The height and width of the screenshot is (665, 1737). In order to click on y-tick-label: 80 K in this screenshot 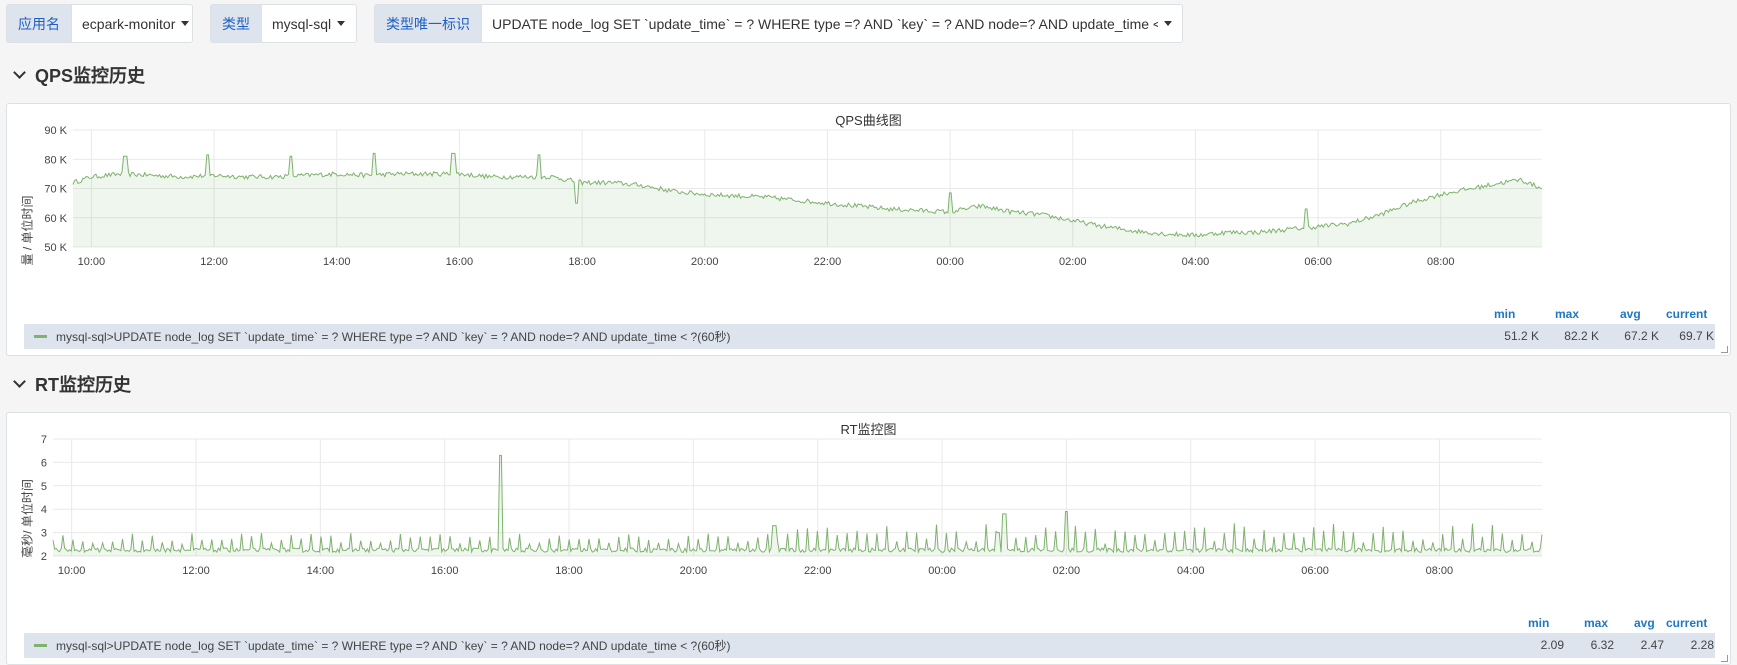, I will do `click(55, 160)`.